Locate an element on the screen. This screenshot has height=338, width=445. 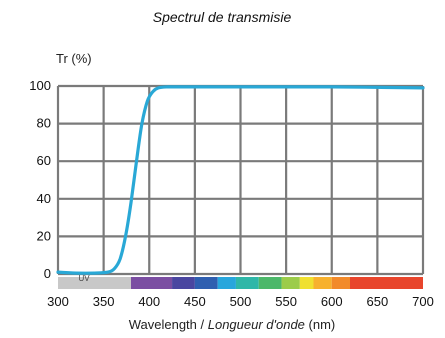
x-tick-label: 400 is located at coordinates (149, 301).